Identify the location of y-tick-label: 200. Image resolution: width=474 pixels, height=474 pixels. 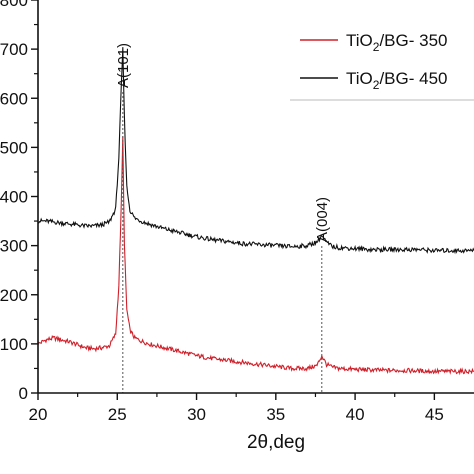
(14, 295).